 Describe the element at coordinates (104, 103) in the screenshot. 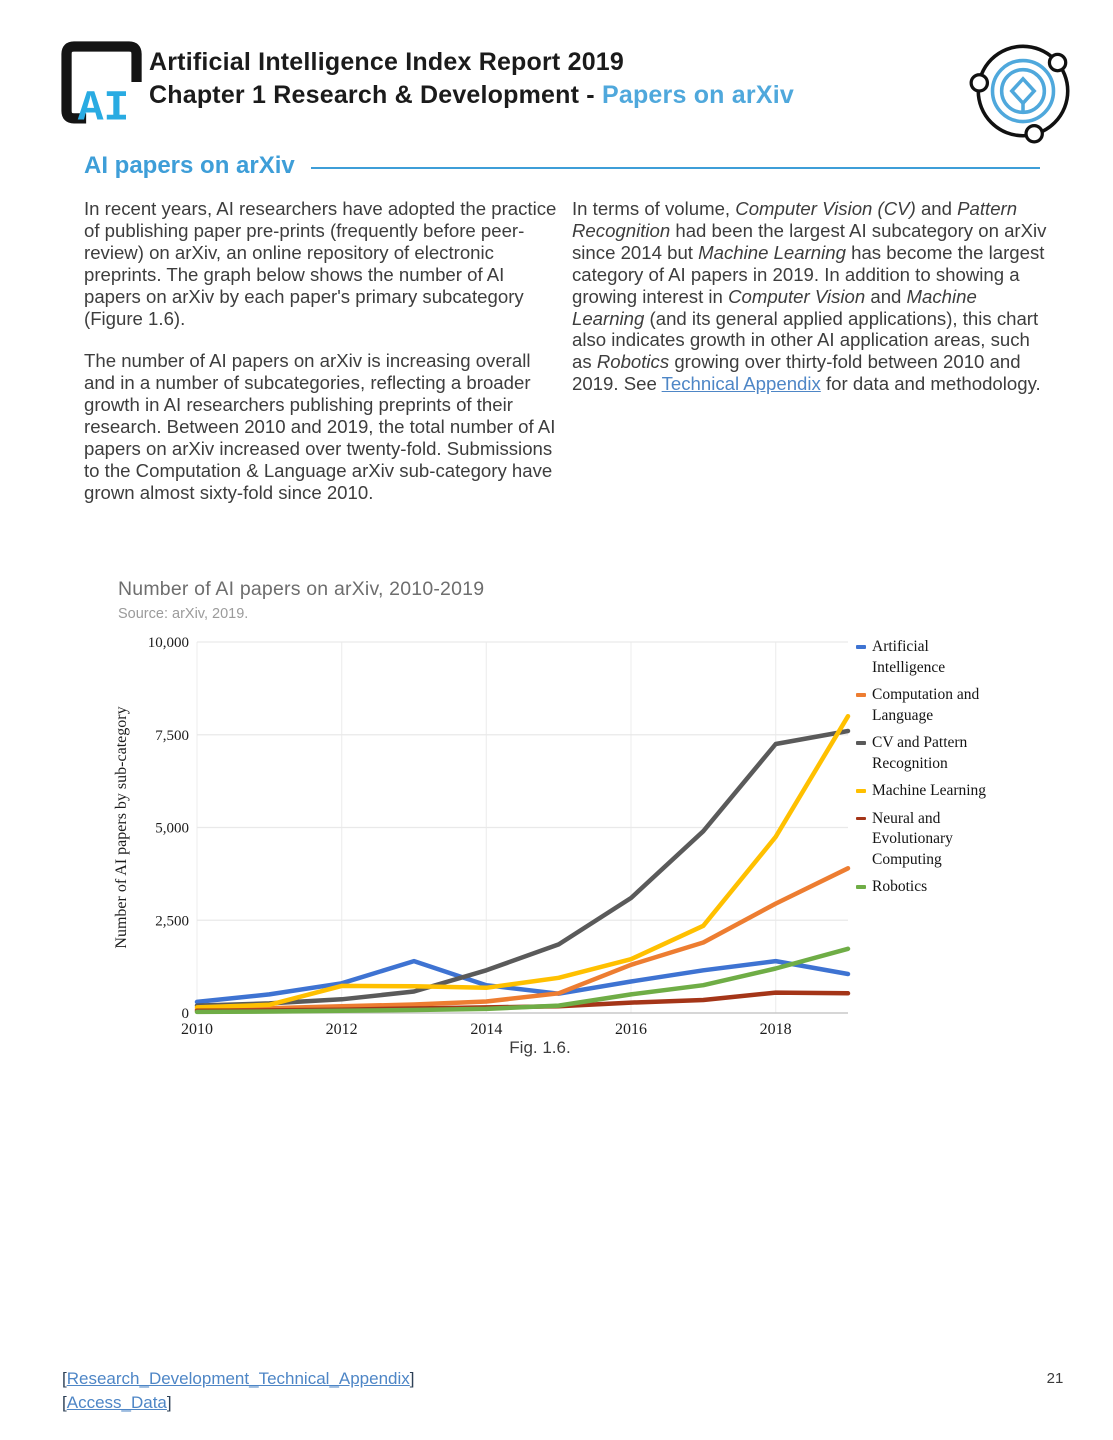

I see `logo-text: AI` at that location.